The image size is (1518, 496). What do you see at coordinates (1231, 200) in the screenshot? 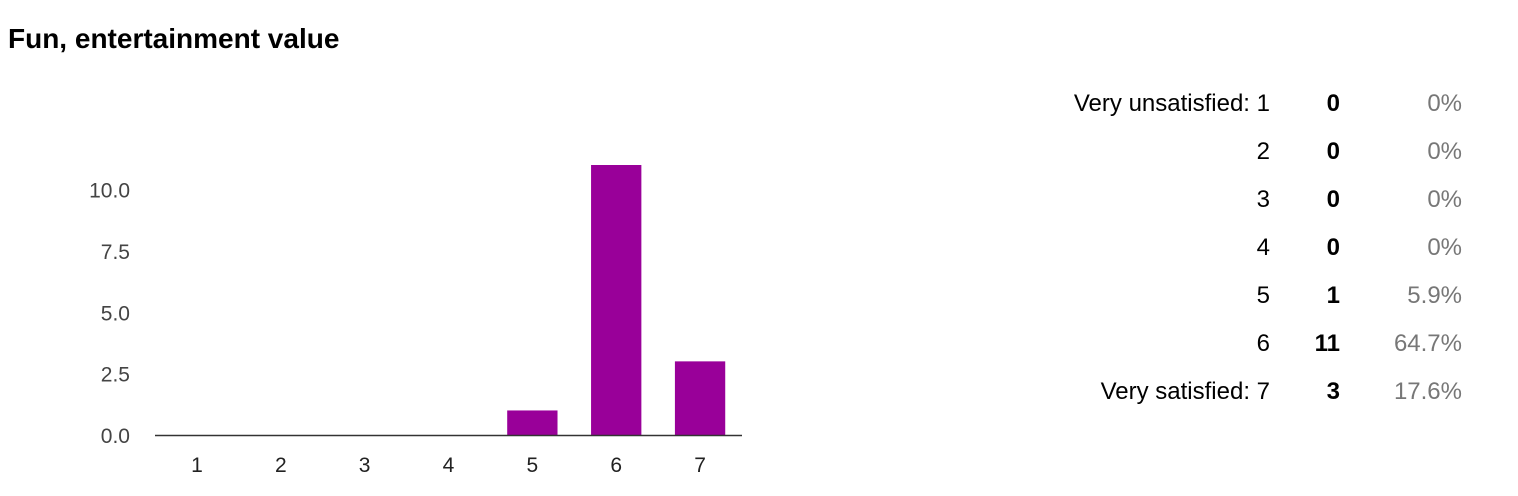
I see `summary-row: 3 0 0%` at bounding box center [1231, 200].